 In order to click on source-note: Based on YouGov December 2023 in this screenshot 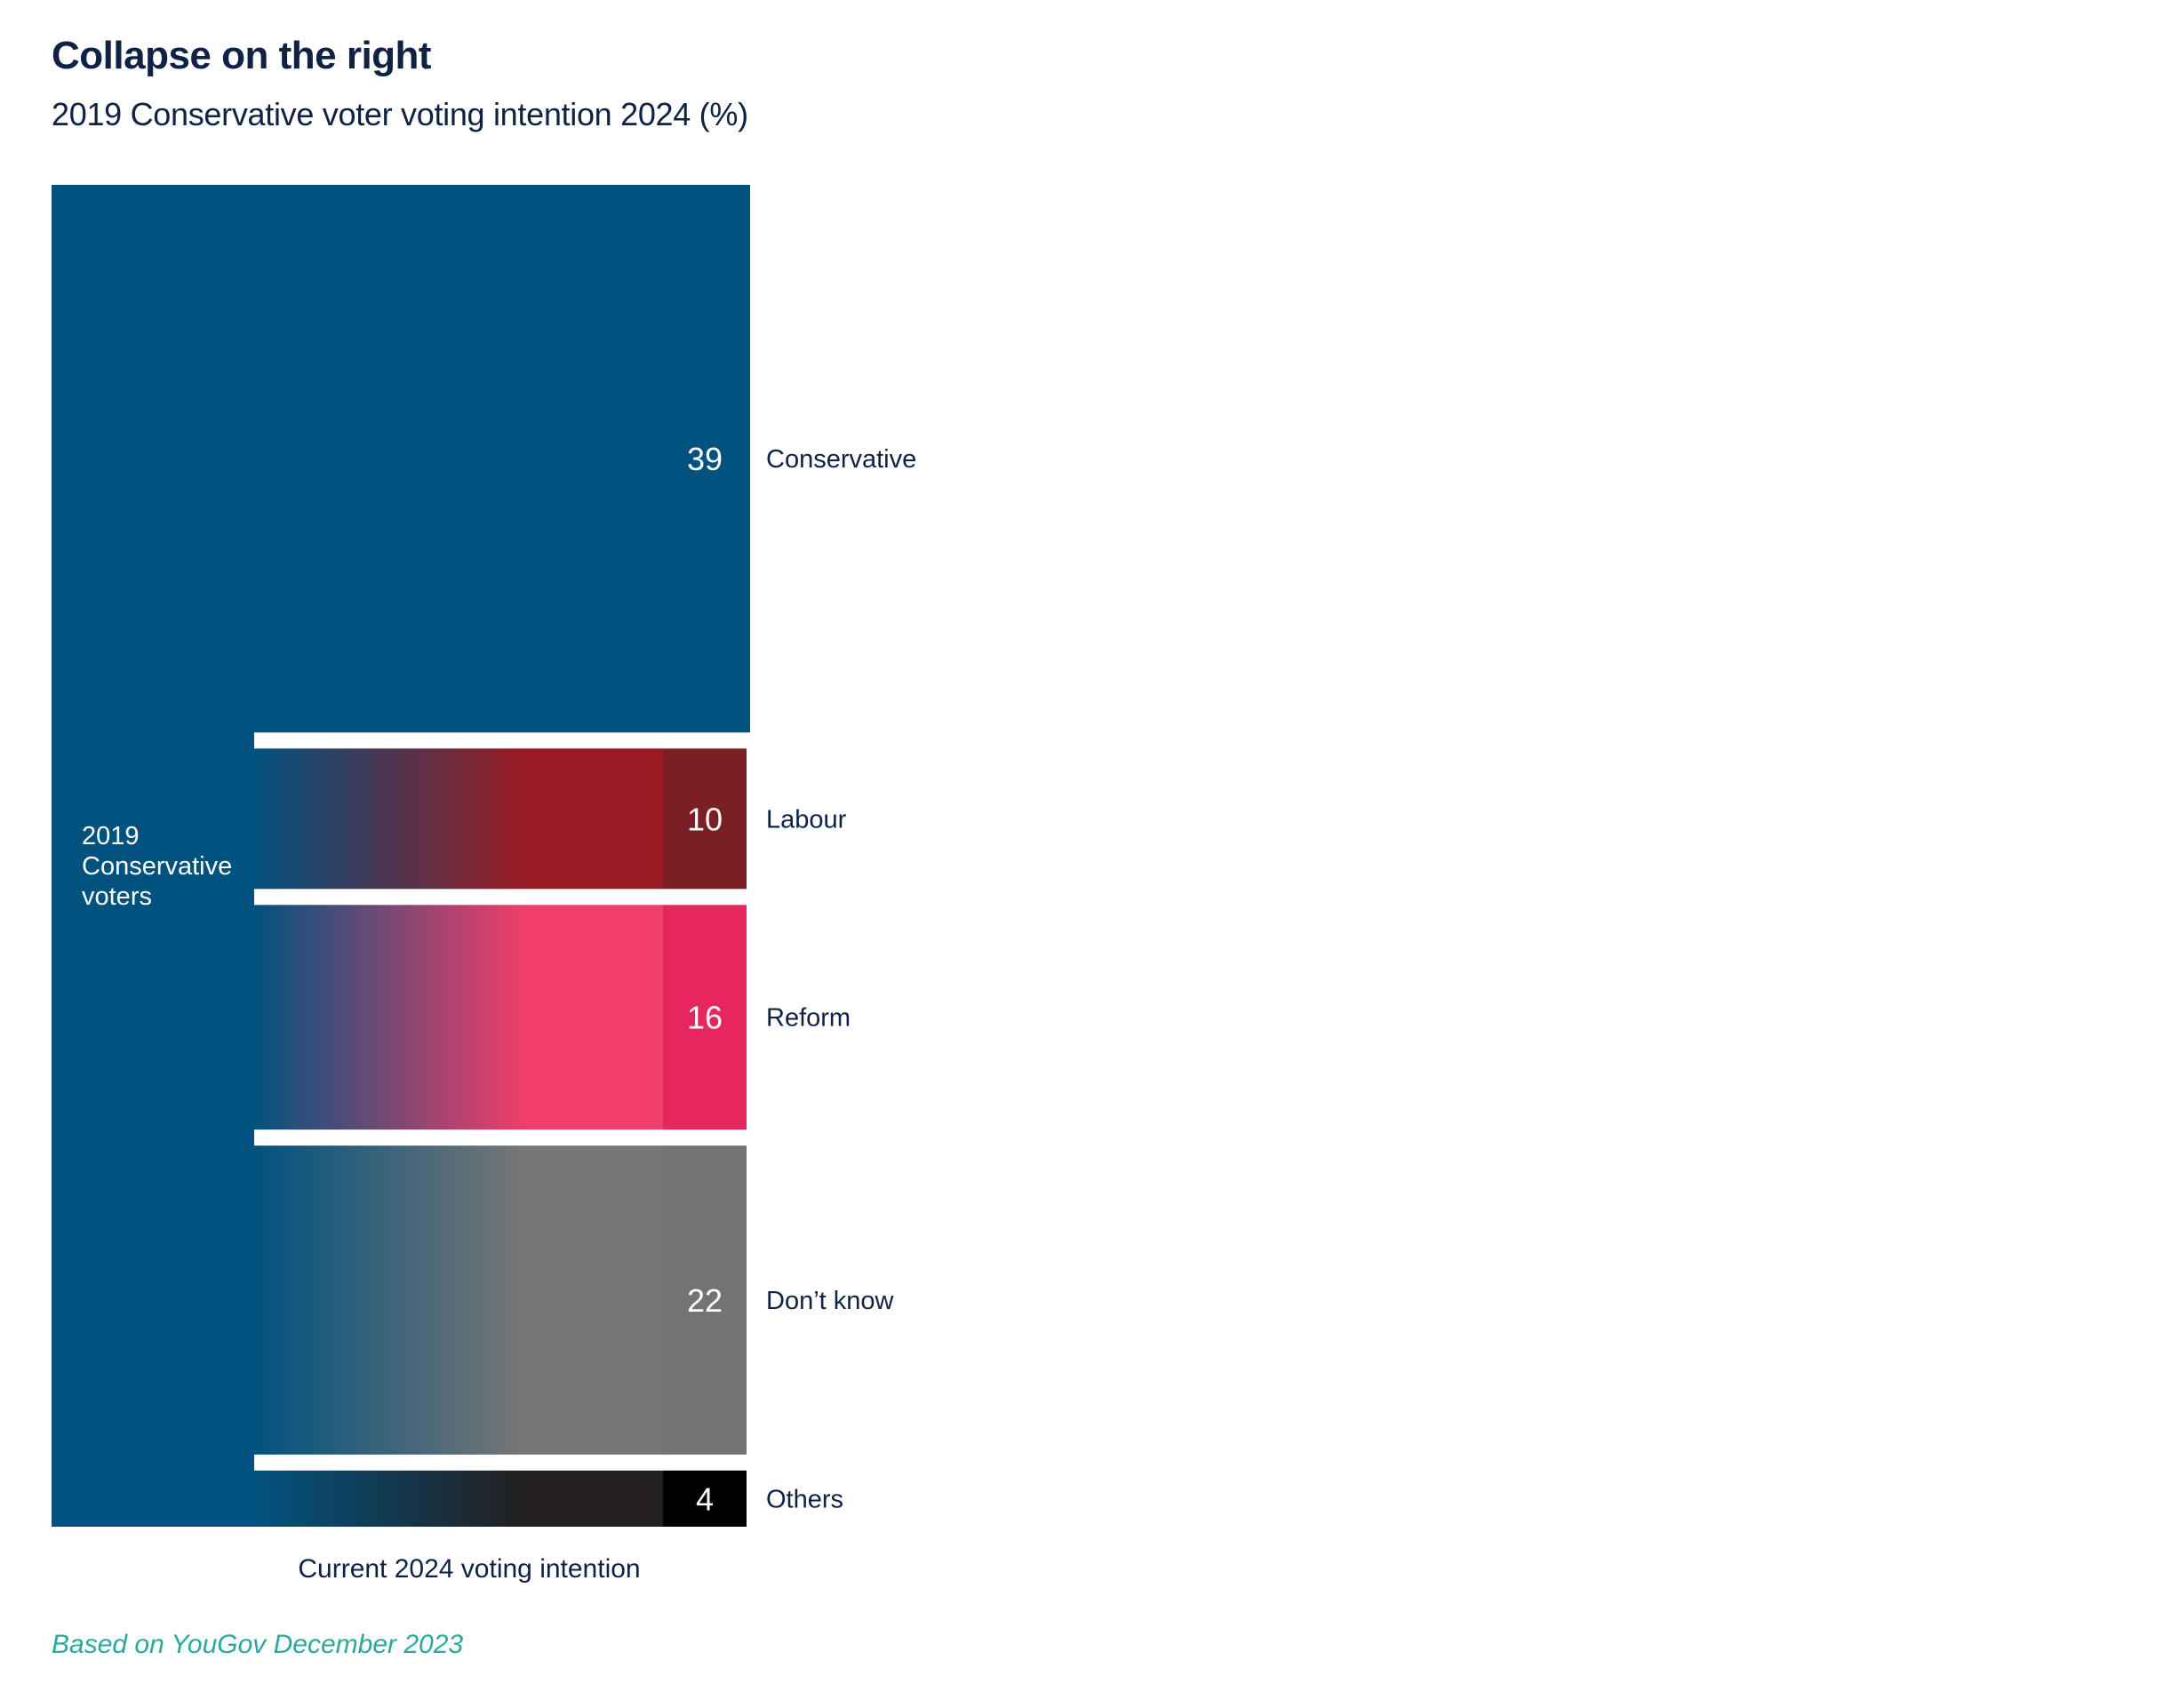, I will do `click(258, 1644)`.